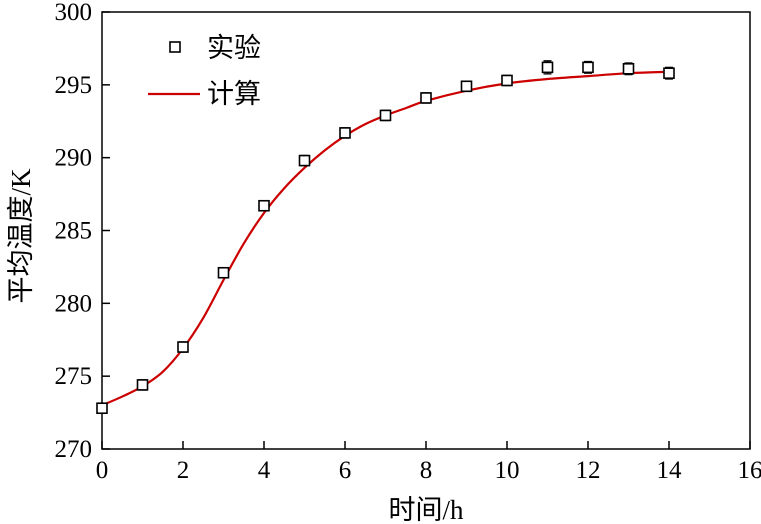  I want to click on y-tick-label: 285, so click(74, 231).